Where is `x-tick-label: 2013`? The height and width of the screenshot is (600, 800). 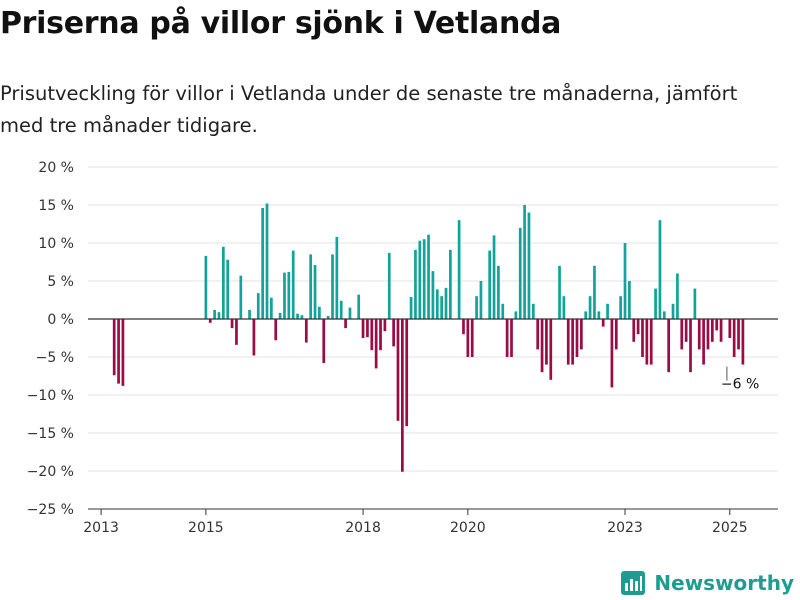 x-tick-label: 2013 is located at coordinates (101, 528).